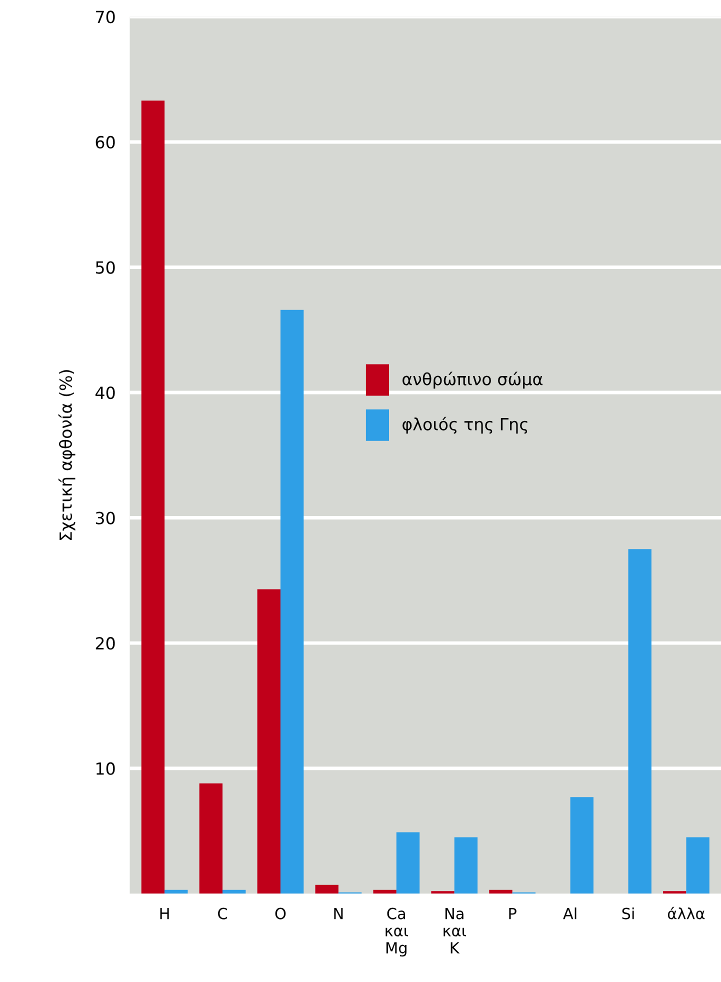  Describe the element at coordinates (105, 17) in the screenshot. I see `y-tick-label: 70` at that location.